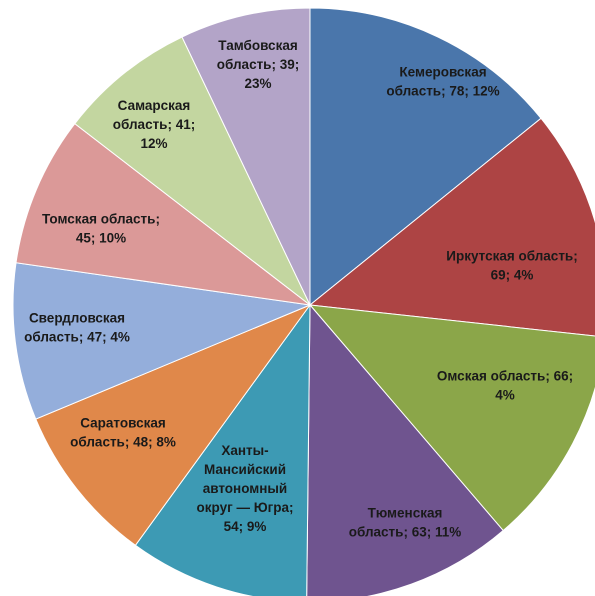 This screenshot has width=595, height=596. I want to click on slice-label-line: область; 63; 11%, so click(405, 532).